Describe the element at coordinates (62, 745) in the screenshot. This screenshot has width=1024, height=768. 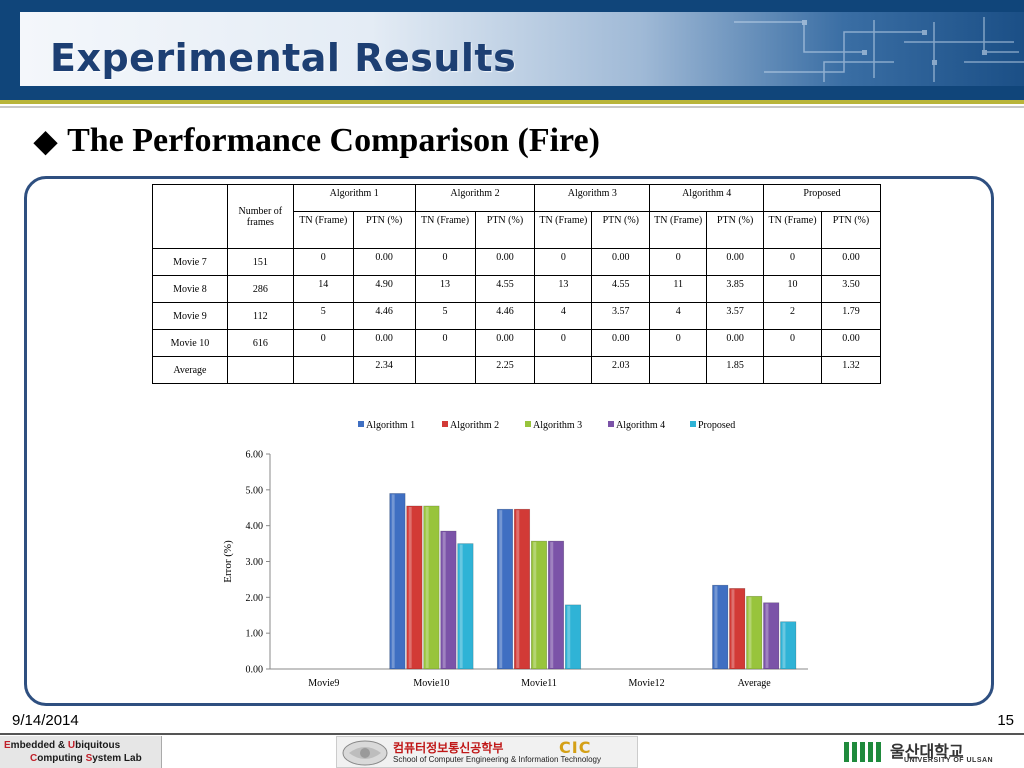
I see `lab-name-line1: Embedded & Ubiquitous` at that location.